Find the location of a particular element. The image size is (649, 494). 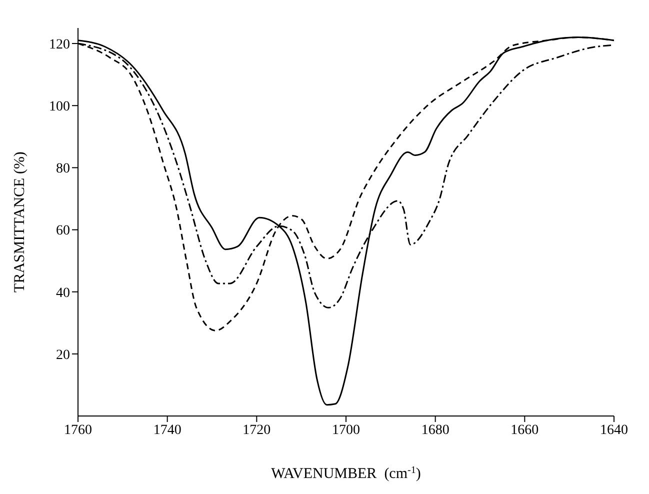

y-tick-label: 80 is located at coordinates (63, 169).